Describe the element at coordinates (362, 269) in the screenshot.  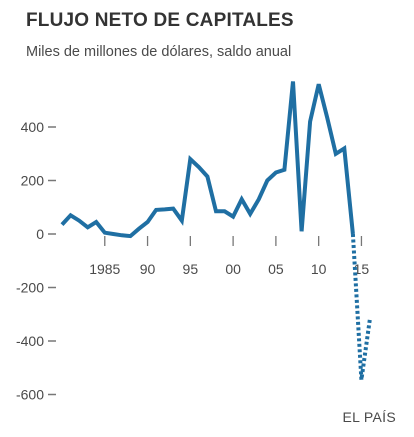
I see `x-tick-label: 15` at that location.